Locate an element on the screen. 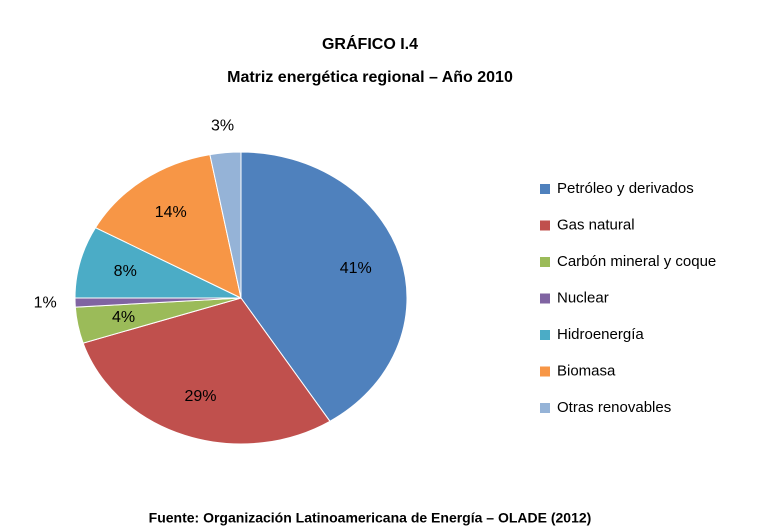 This screenshot has width=769, height=528. data-label: 3% is located at coordinates (222, 126).